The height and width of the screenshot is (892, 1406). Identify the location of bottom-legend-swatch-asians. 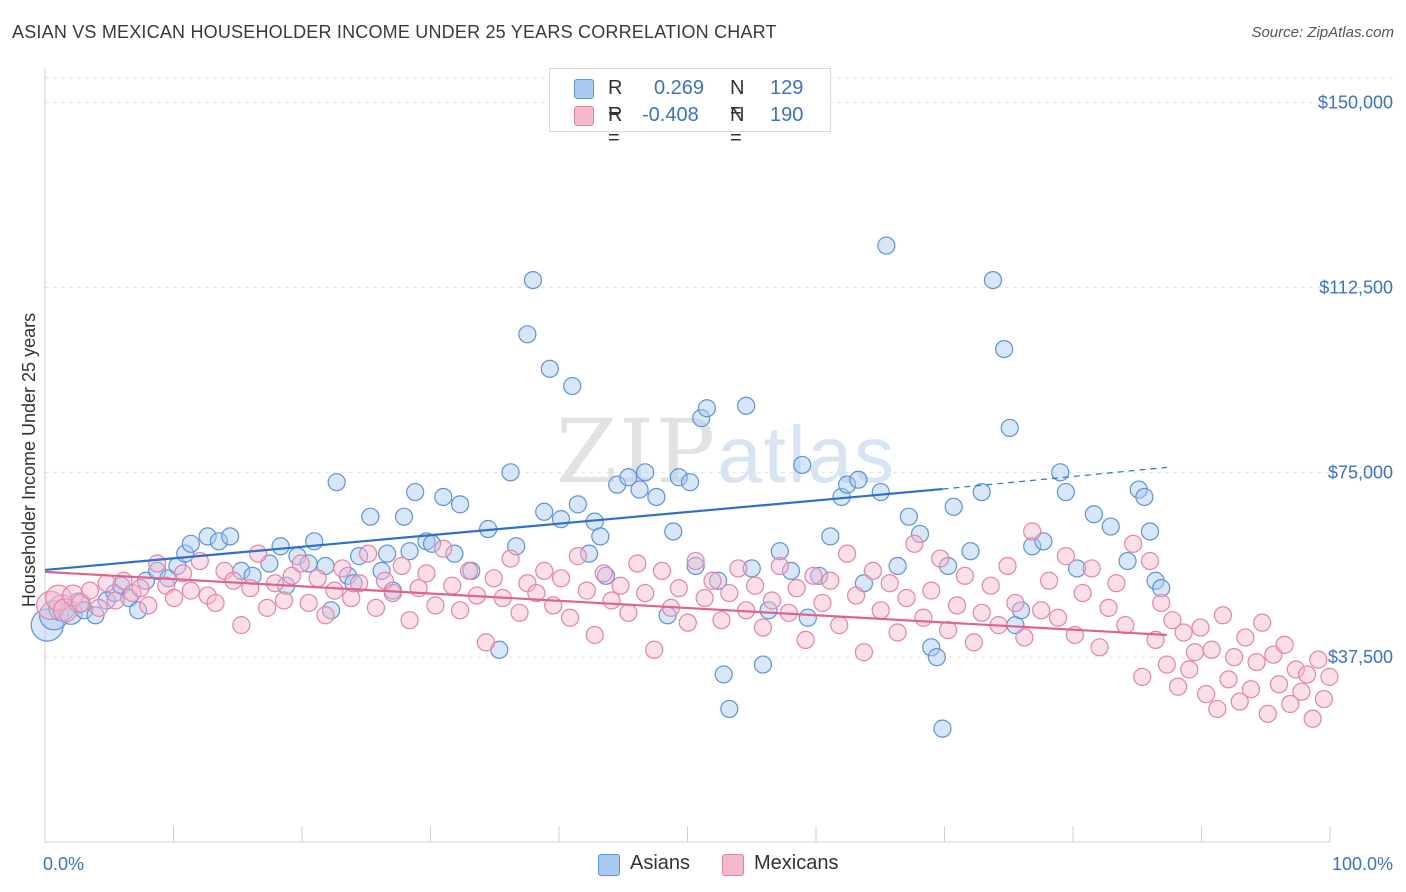
(609, 865).